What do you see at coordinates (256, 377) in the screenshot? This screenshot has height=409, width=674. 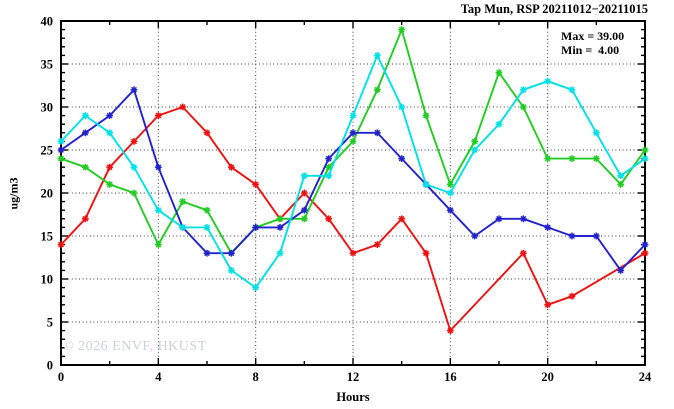 I see `tick-label: 8` at bounding box center [256, 377].